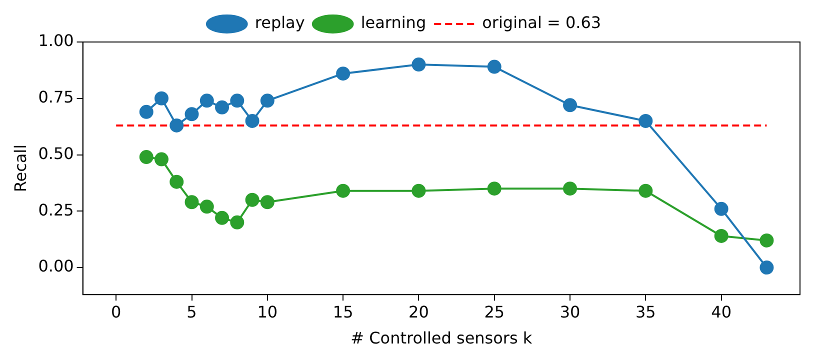  I want to click on x-tick-label: 40, so click(721, 312).